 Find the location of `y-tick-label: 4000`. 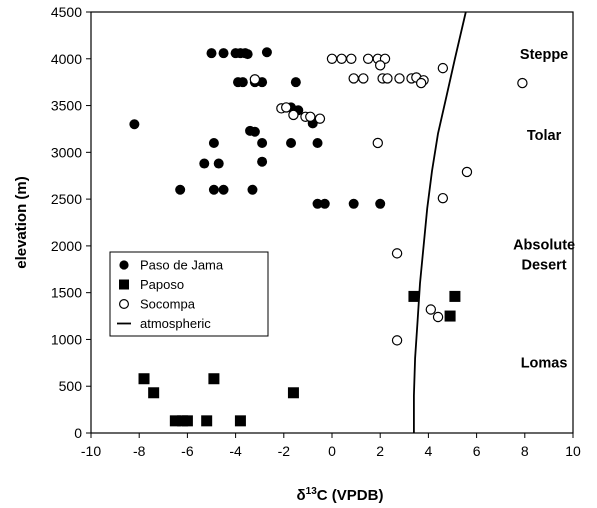

y-tick-label: 4000 is located at coordinates (66, 59).